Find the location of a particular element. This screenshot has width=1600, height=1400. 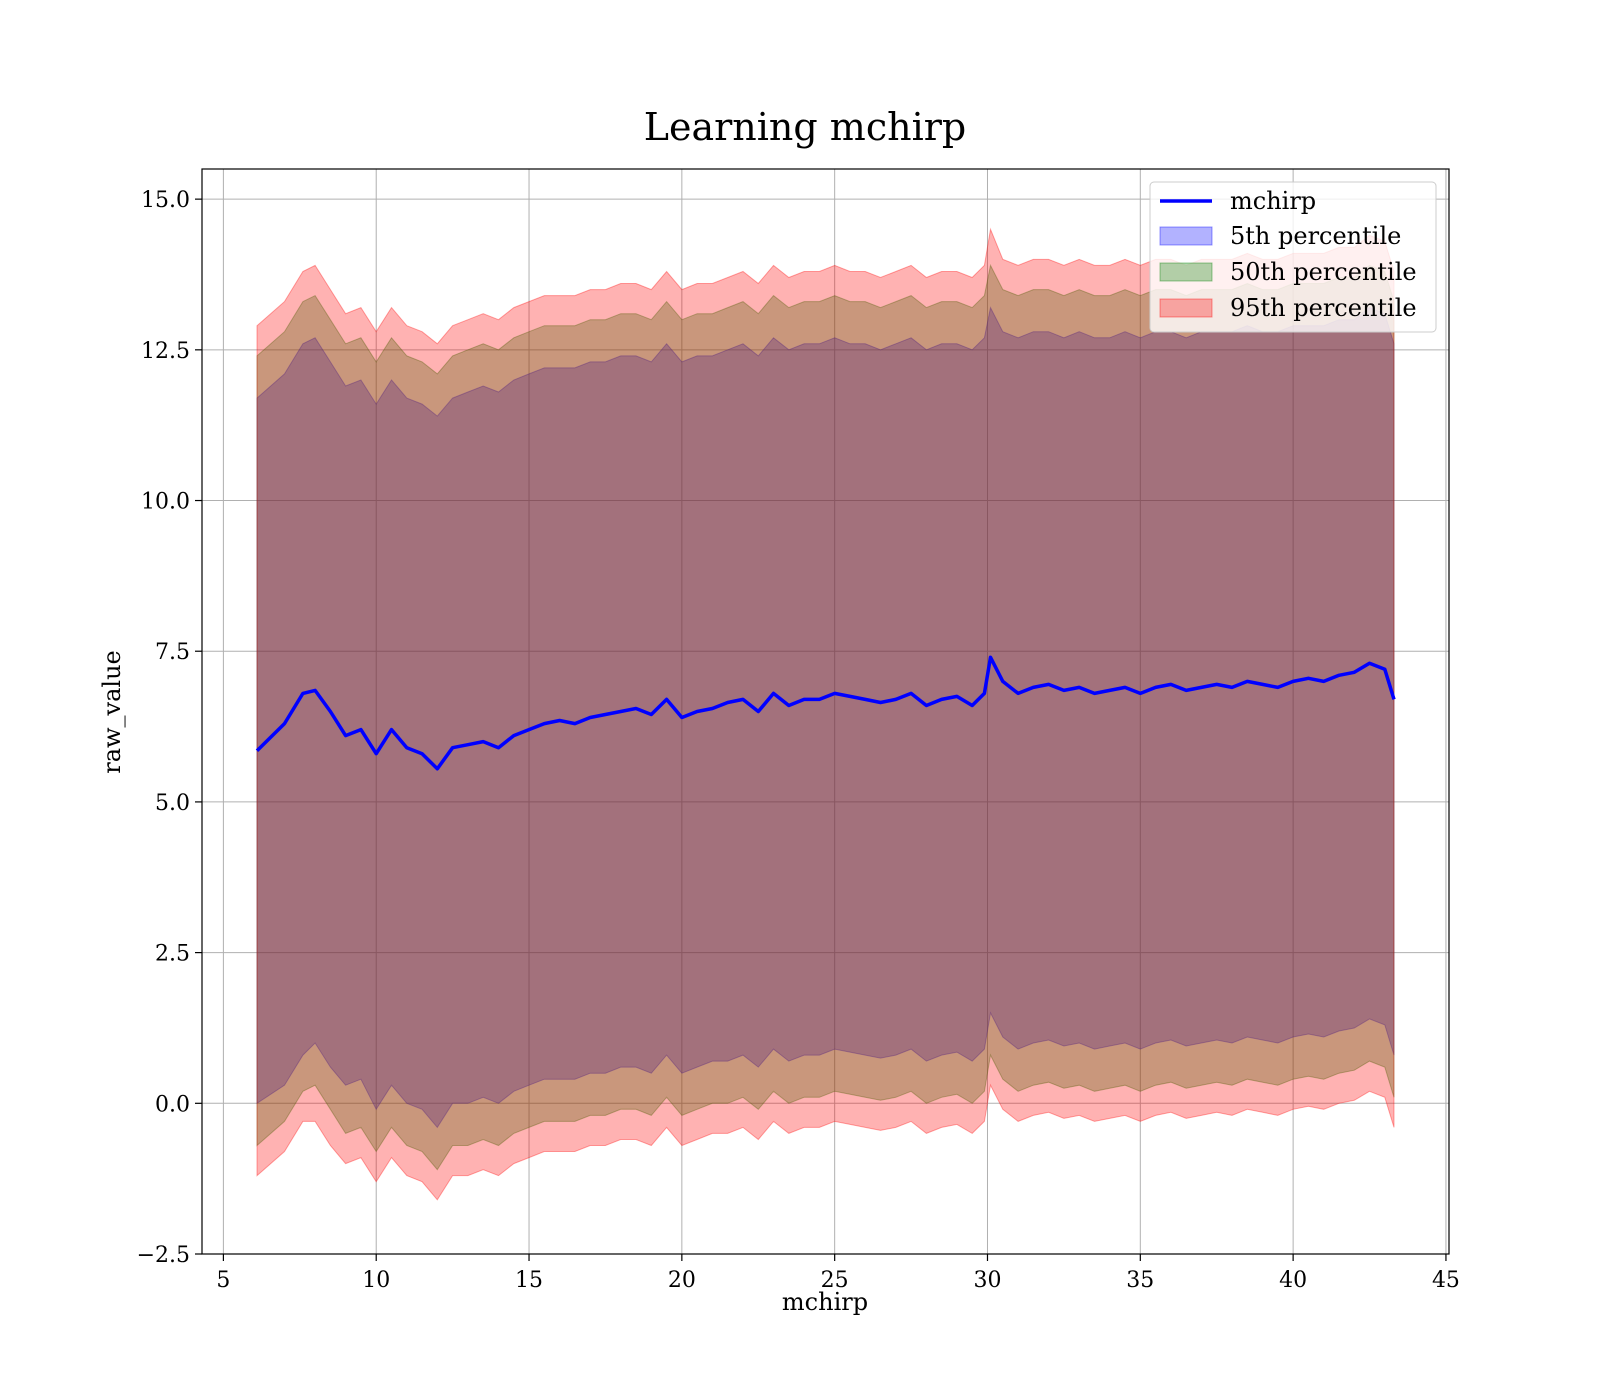

legend-swatch-p95 is located at coordinates (1186, 308).